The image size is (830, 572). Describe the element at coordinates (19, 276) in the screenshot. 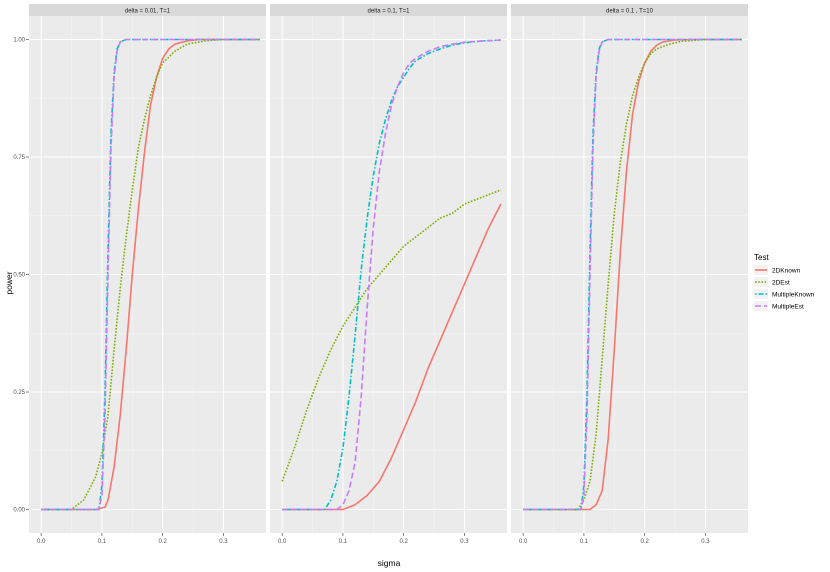

I see `y-tick-label: 0.50` at that location.